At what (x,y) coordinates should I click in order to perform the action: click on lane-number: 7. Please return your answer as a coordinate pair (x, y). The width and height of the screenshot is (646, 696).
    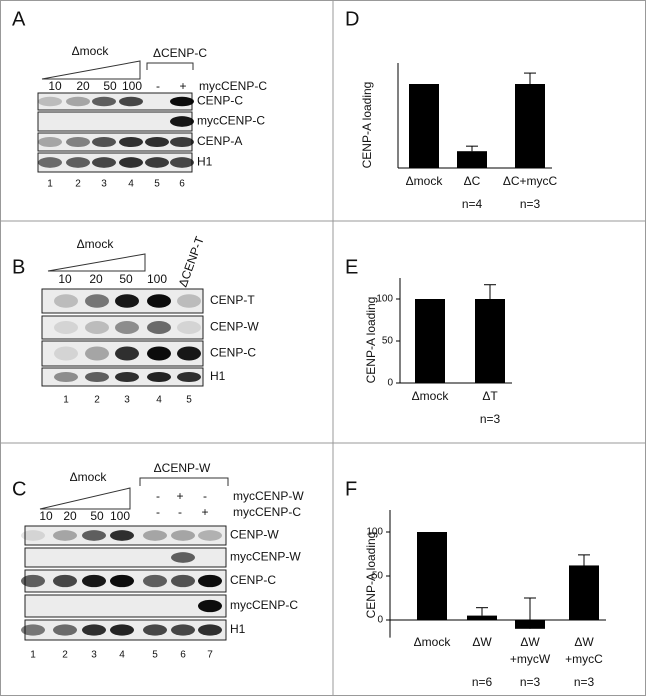
    Looking at the image, I should click on (210, 655).